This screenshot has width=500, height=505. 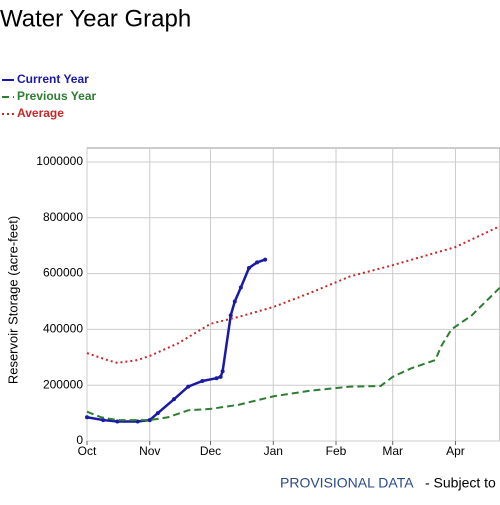 I want to click on x-tick-label: Nov, so click(x=149, y=451).